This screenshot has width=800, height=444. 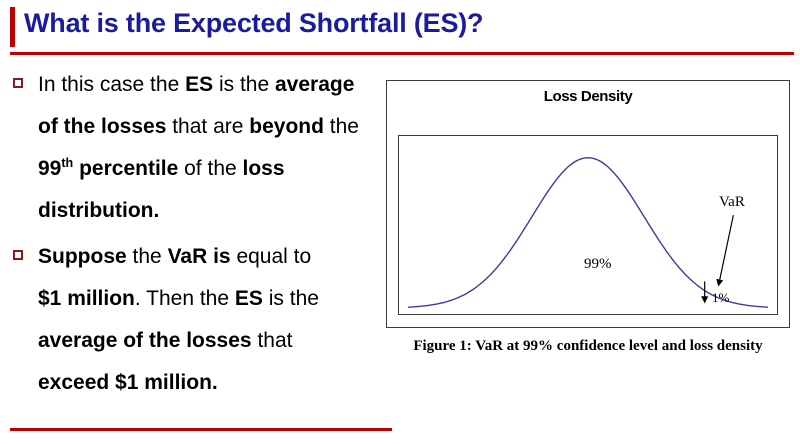 I want to click on text-segment: Suppose, so click(x=82, y=256).